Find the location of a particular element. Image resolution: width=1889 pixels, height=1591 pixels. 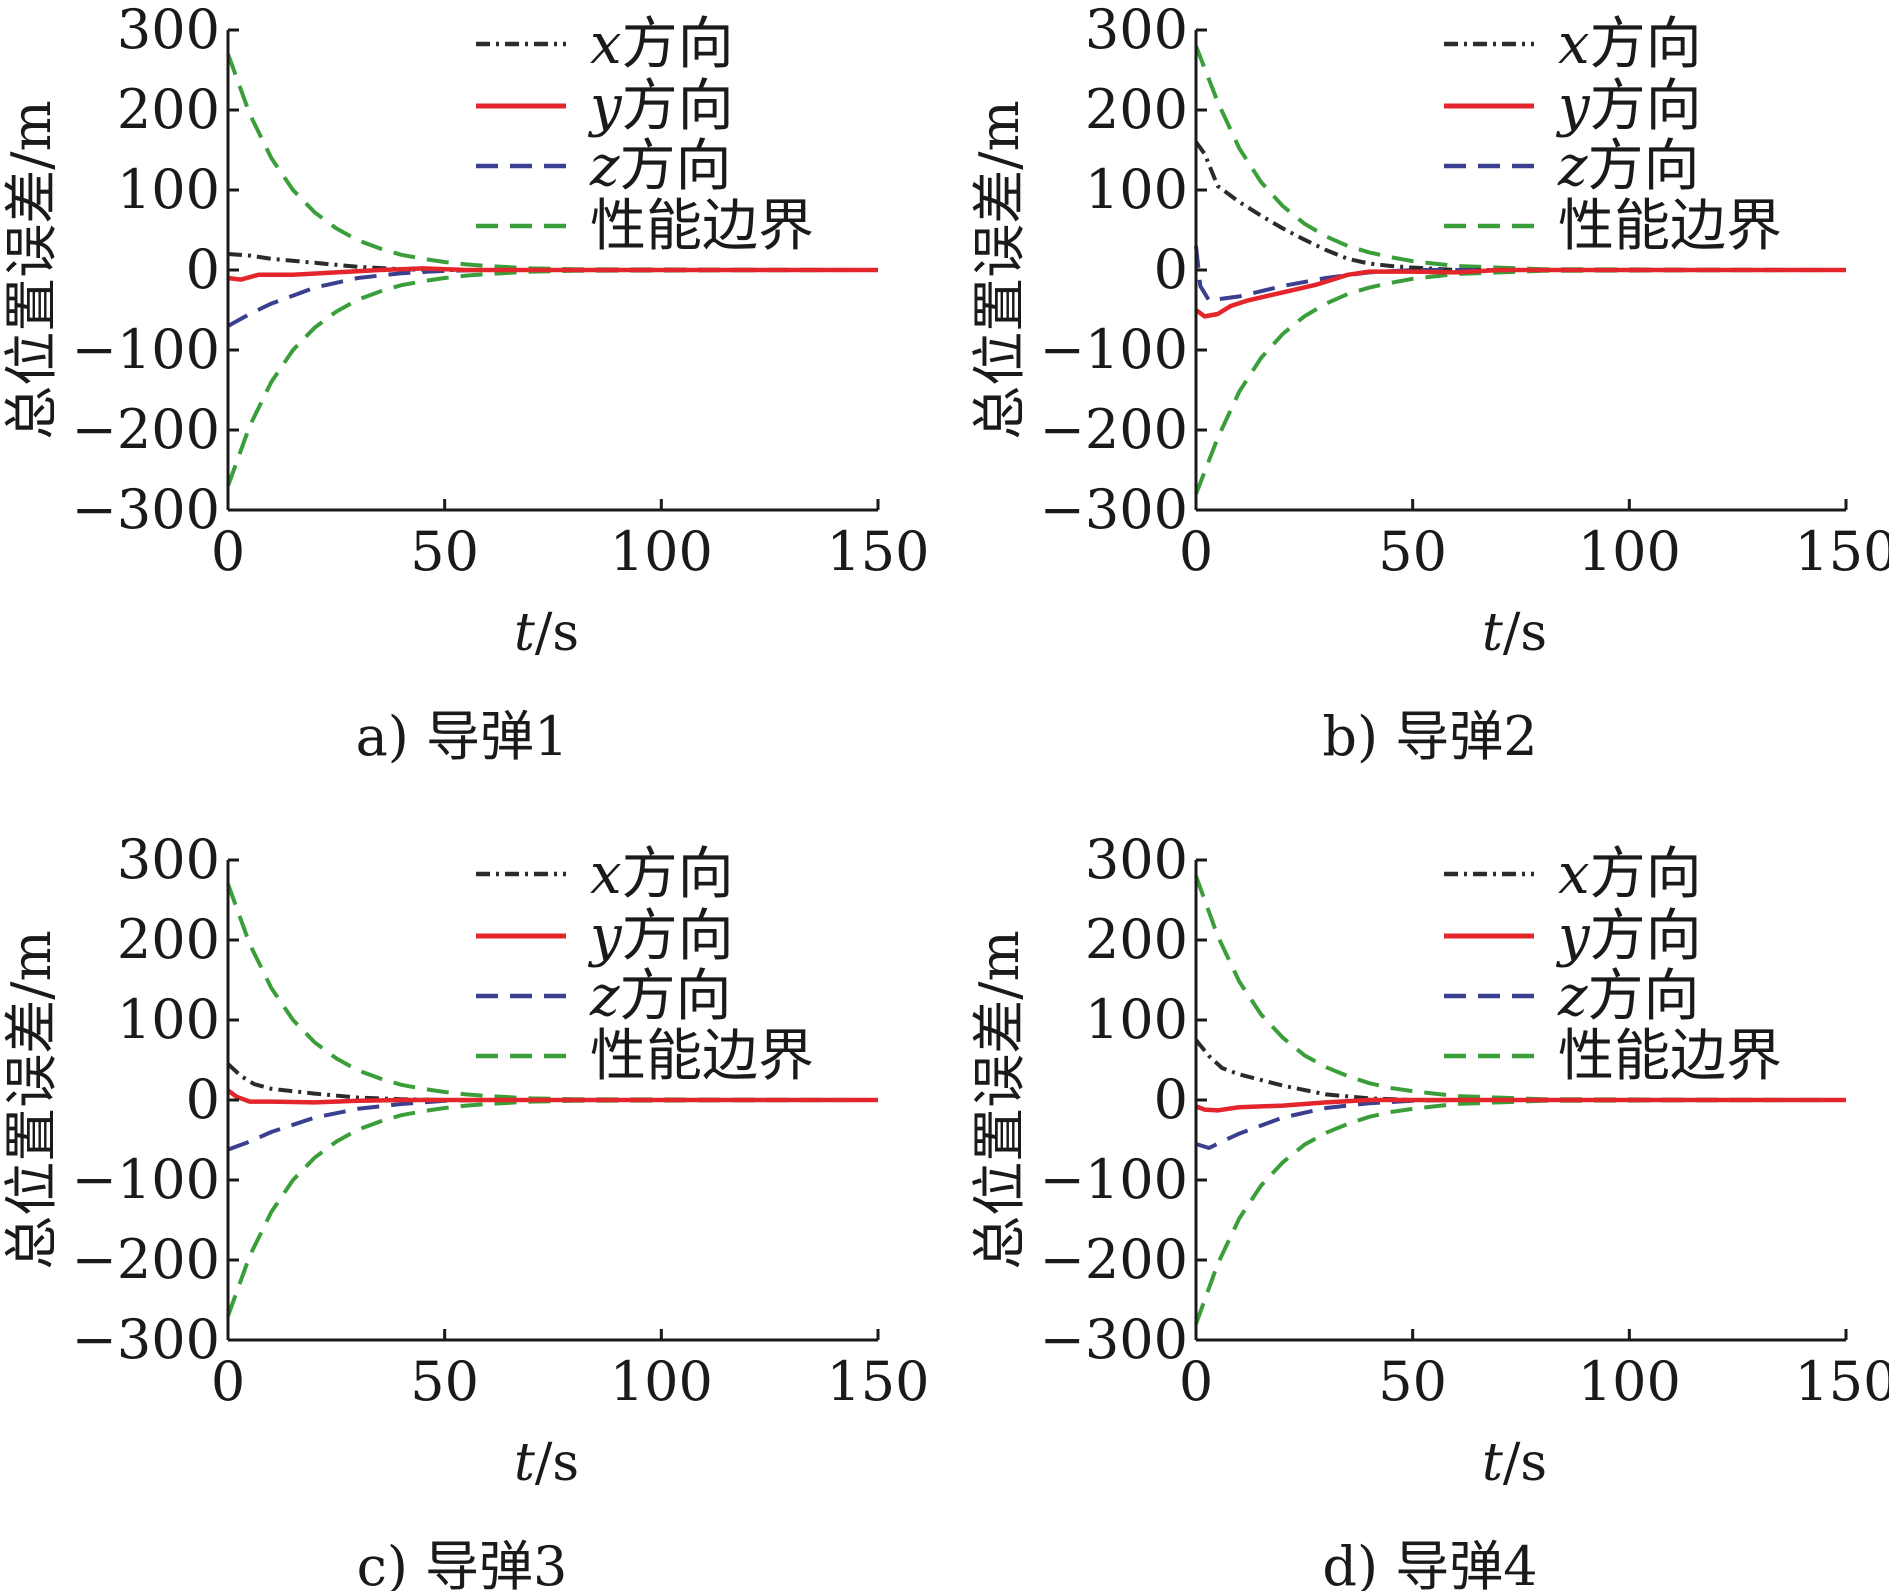

x-series-line is located at coordinates (552, 262).